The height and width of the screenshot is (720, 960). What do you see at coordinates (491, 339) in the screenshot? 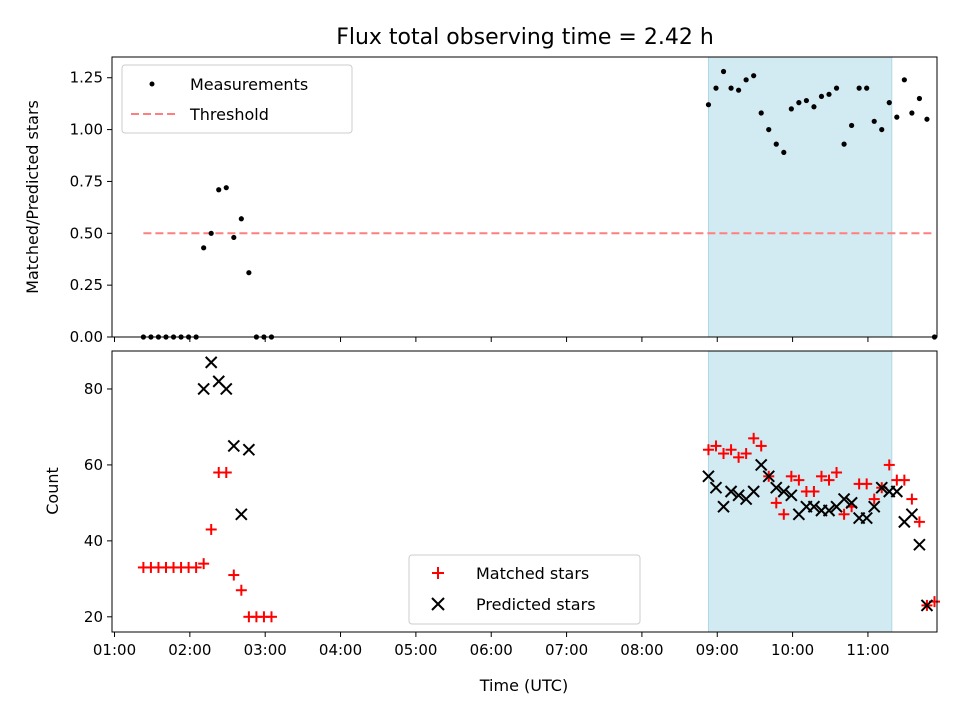
I see `top-x-ticks` at bounding box center [491, 339].